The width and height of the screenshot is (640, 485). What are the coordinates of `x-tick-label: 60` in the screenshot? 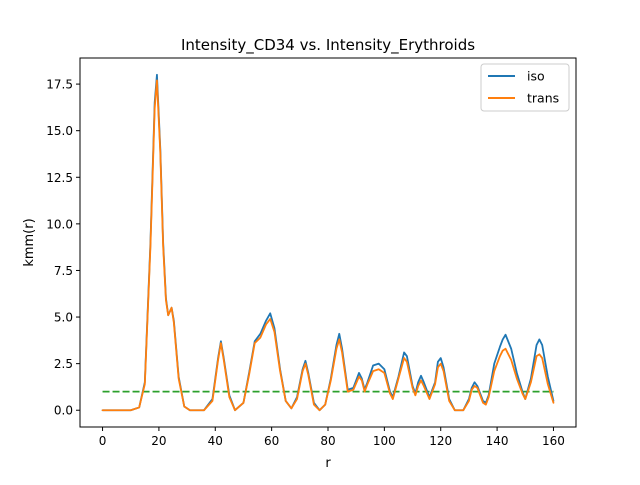 It's located at (271, 441).